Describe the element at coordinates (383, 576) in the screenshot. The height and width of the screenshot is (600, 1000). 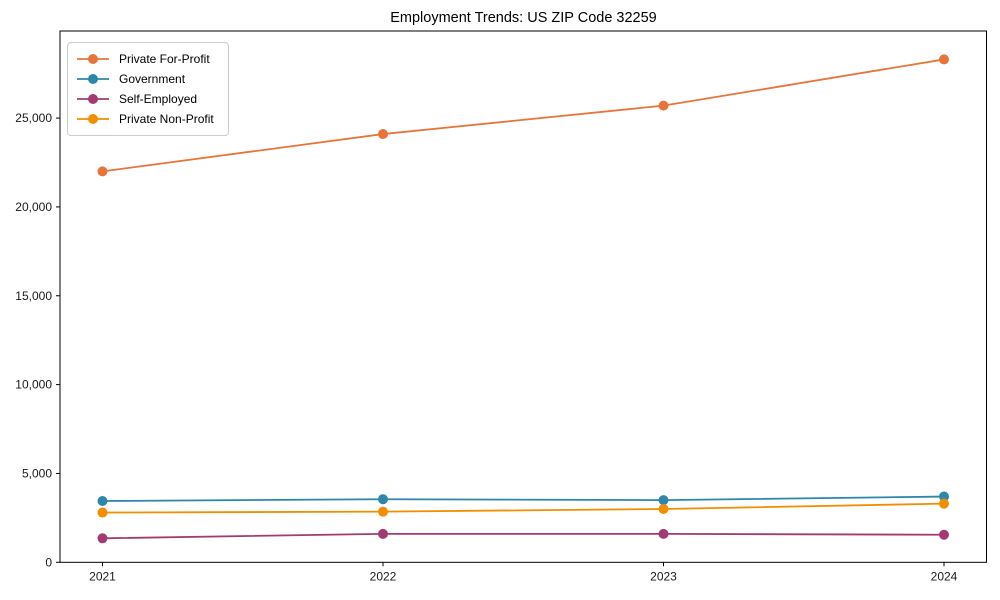
I see `x-tick-label: 2022` at that location.